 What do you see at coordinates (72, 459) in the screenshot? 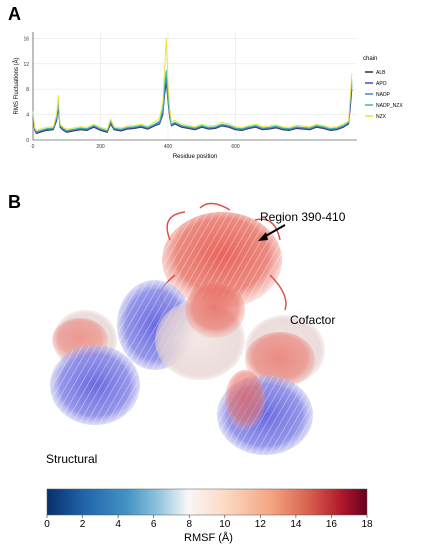
I see `structural-label: Structural` at bounding box center [72, 459].